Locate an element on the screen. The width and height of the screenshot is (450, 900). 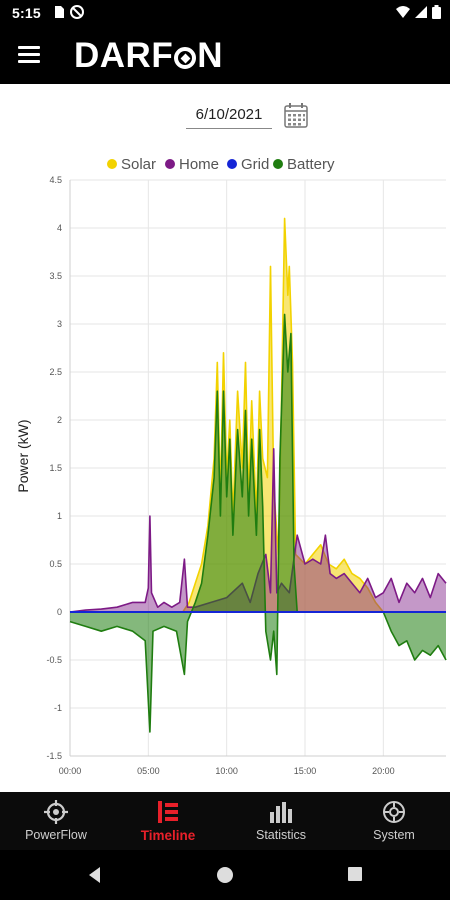
home-circle-icon is located at coordinates (225, 875).